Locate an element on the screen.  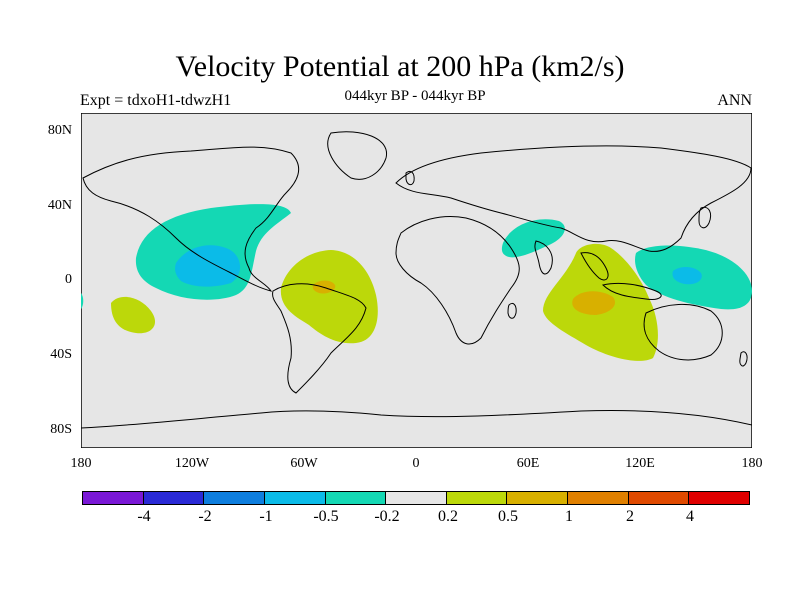
lat-label: 40N is located at coordinates (59, 205).